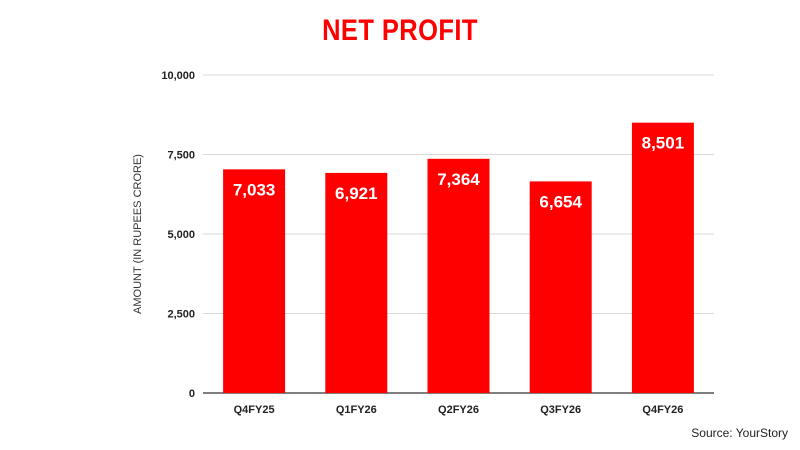 The width and height of the screenshot is (800, 450). I want to click on x-category-label: Q4FY25, so click(254, 410).